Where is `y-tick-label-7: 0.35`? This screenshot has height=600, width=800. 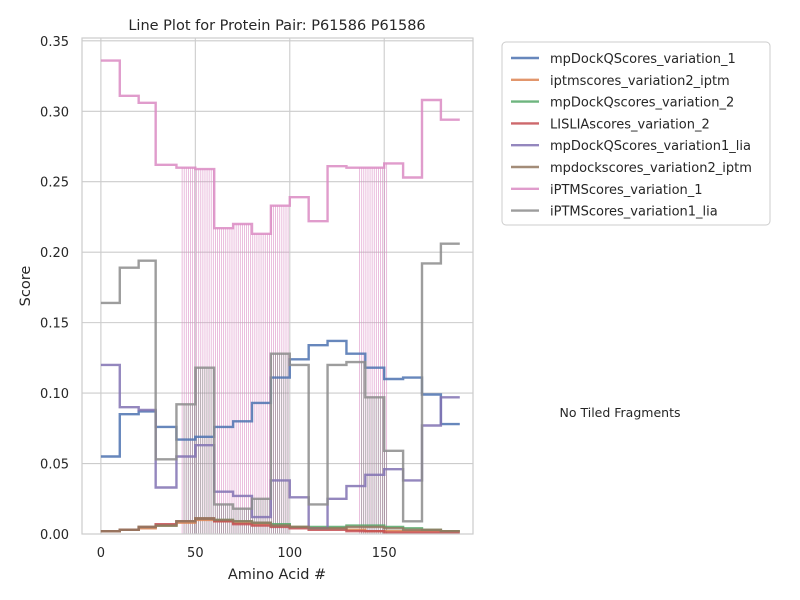
y-tick-label-7: 0.35 is located at coordinates (54, 42).